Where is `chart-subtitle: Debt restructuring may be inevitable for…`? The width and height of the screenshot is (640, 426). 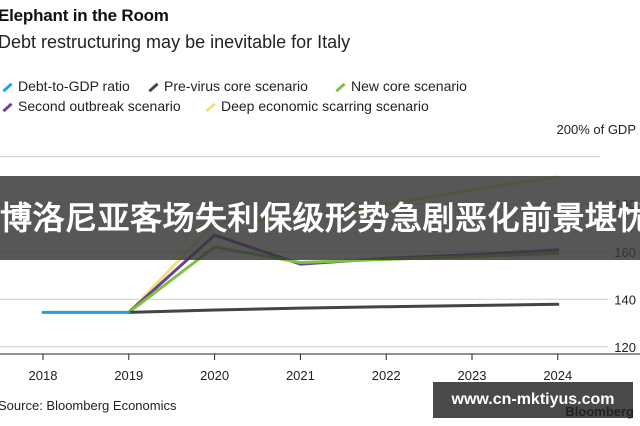 chart-subtitle: Debt restructuring may be inevitable for… is located at coordinates (175, 42).